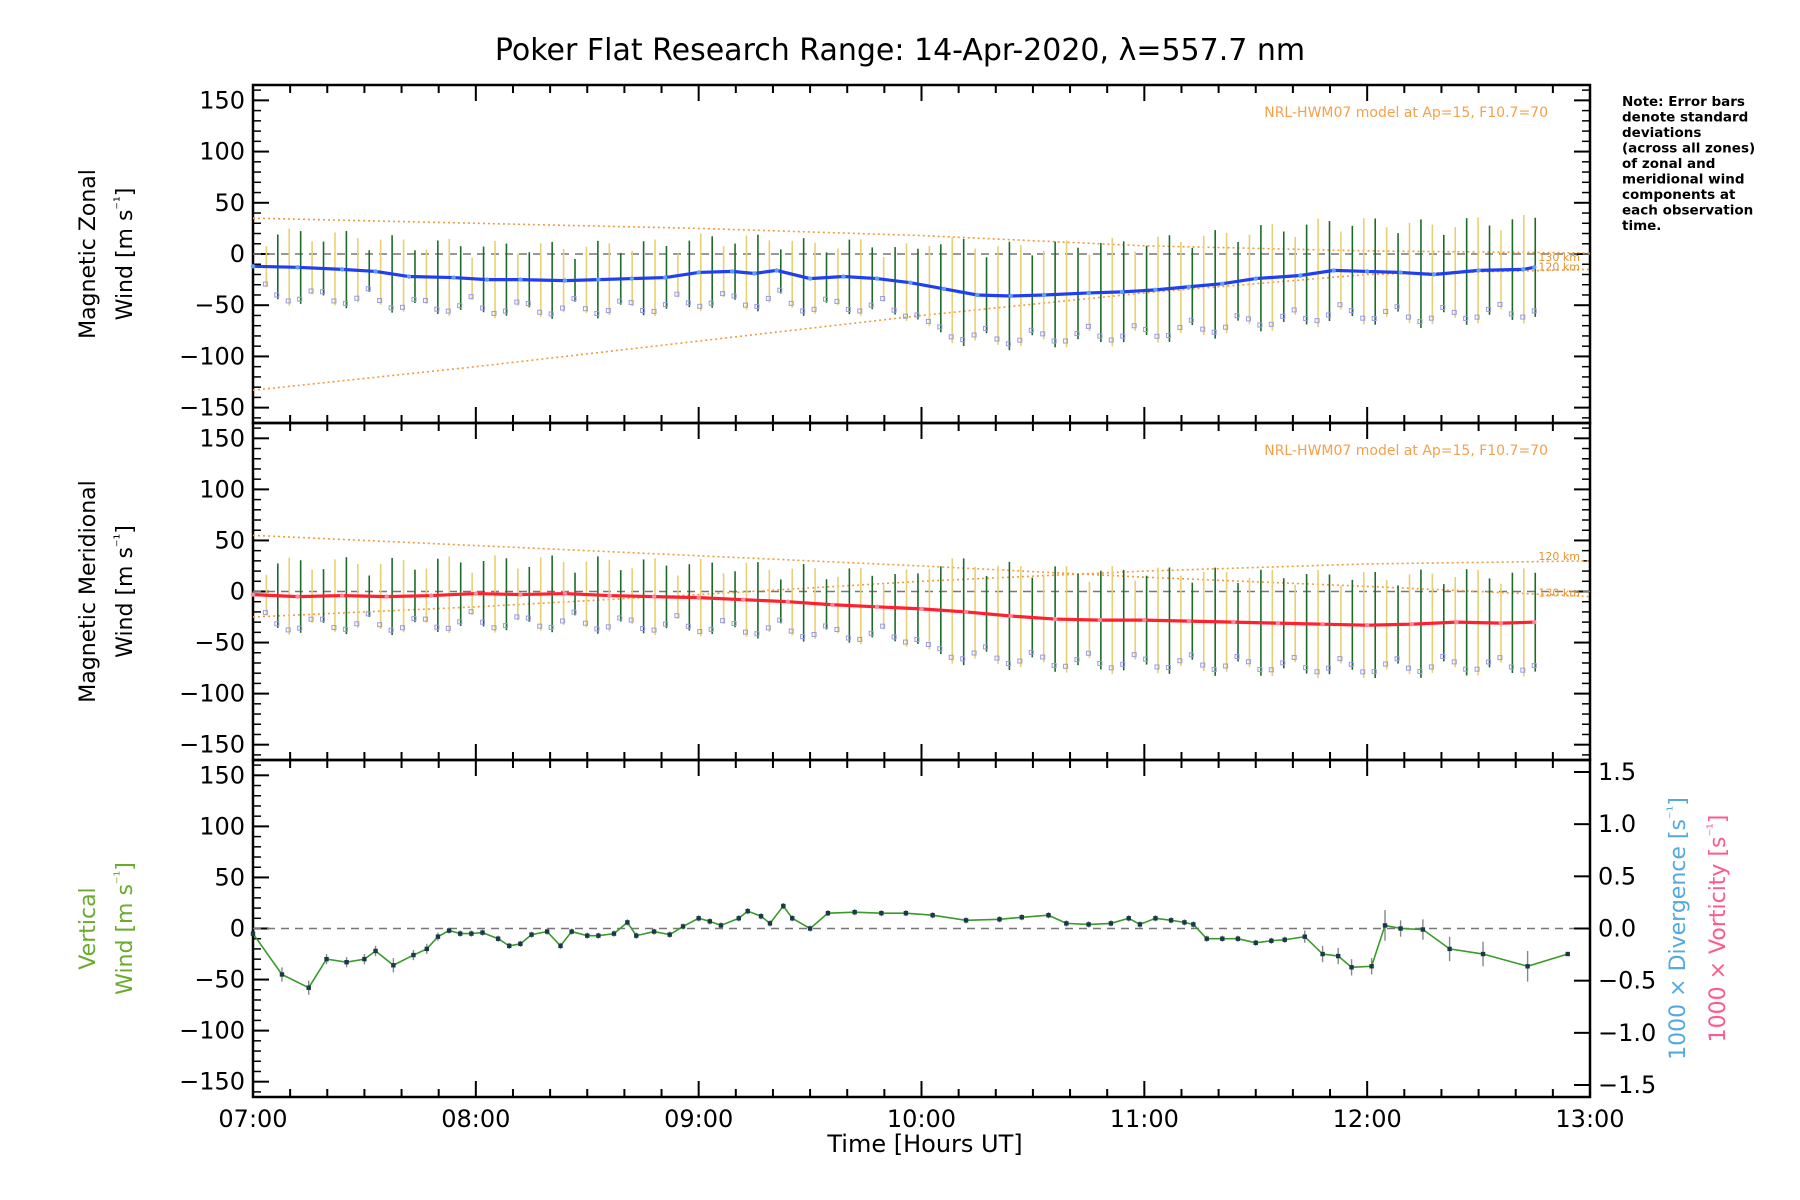 This screenshot has height=1200, width=1800. Describe the element at coordinates (1668, 164) in the screenshot. I see `note-line: of zonal and` at that location.